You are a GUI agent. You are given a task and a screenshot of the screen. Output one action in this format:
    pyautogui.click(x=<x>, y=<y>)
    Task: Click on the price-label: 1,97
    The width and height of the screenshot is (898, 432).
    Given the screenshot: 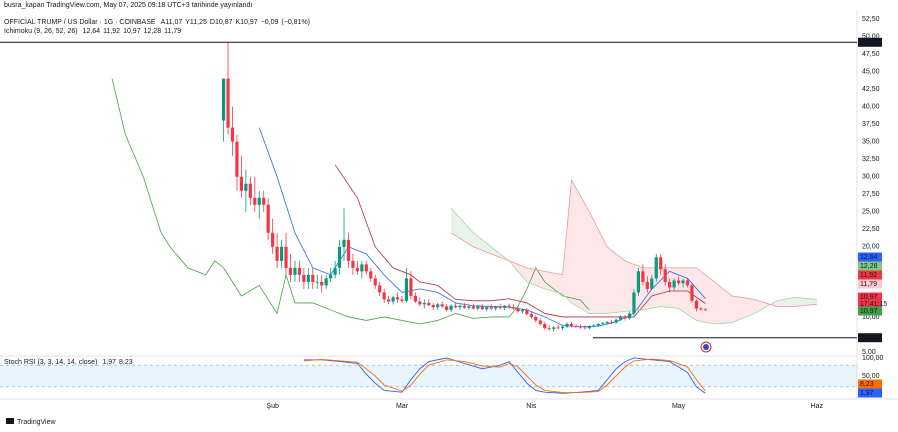 What is the action you would take?
    pyautogui.click(x=867, y=393)
    